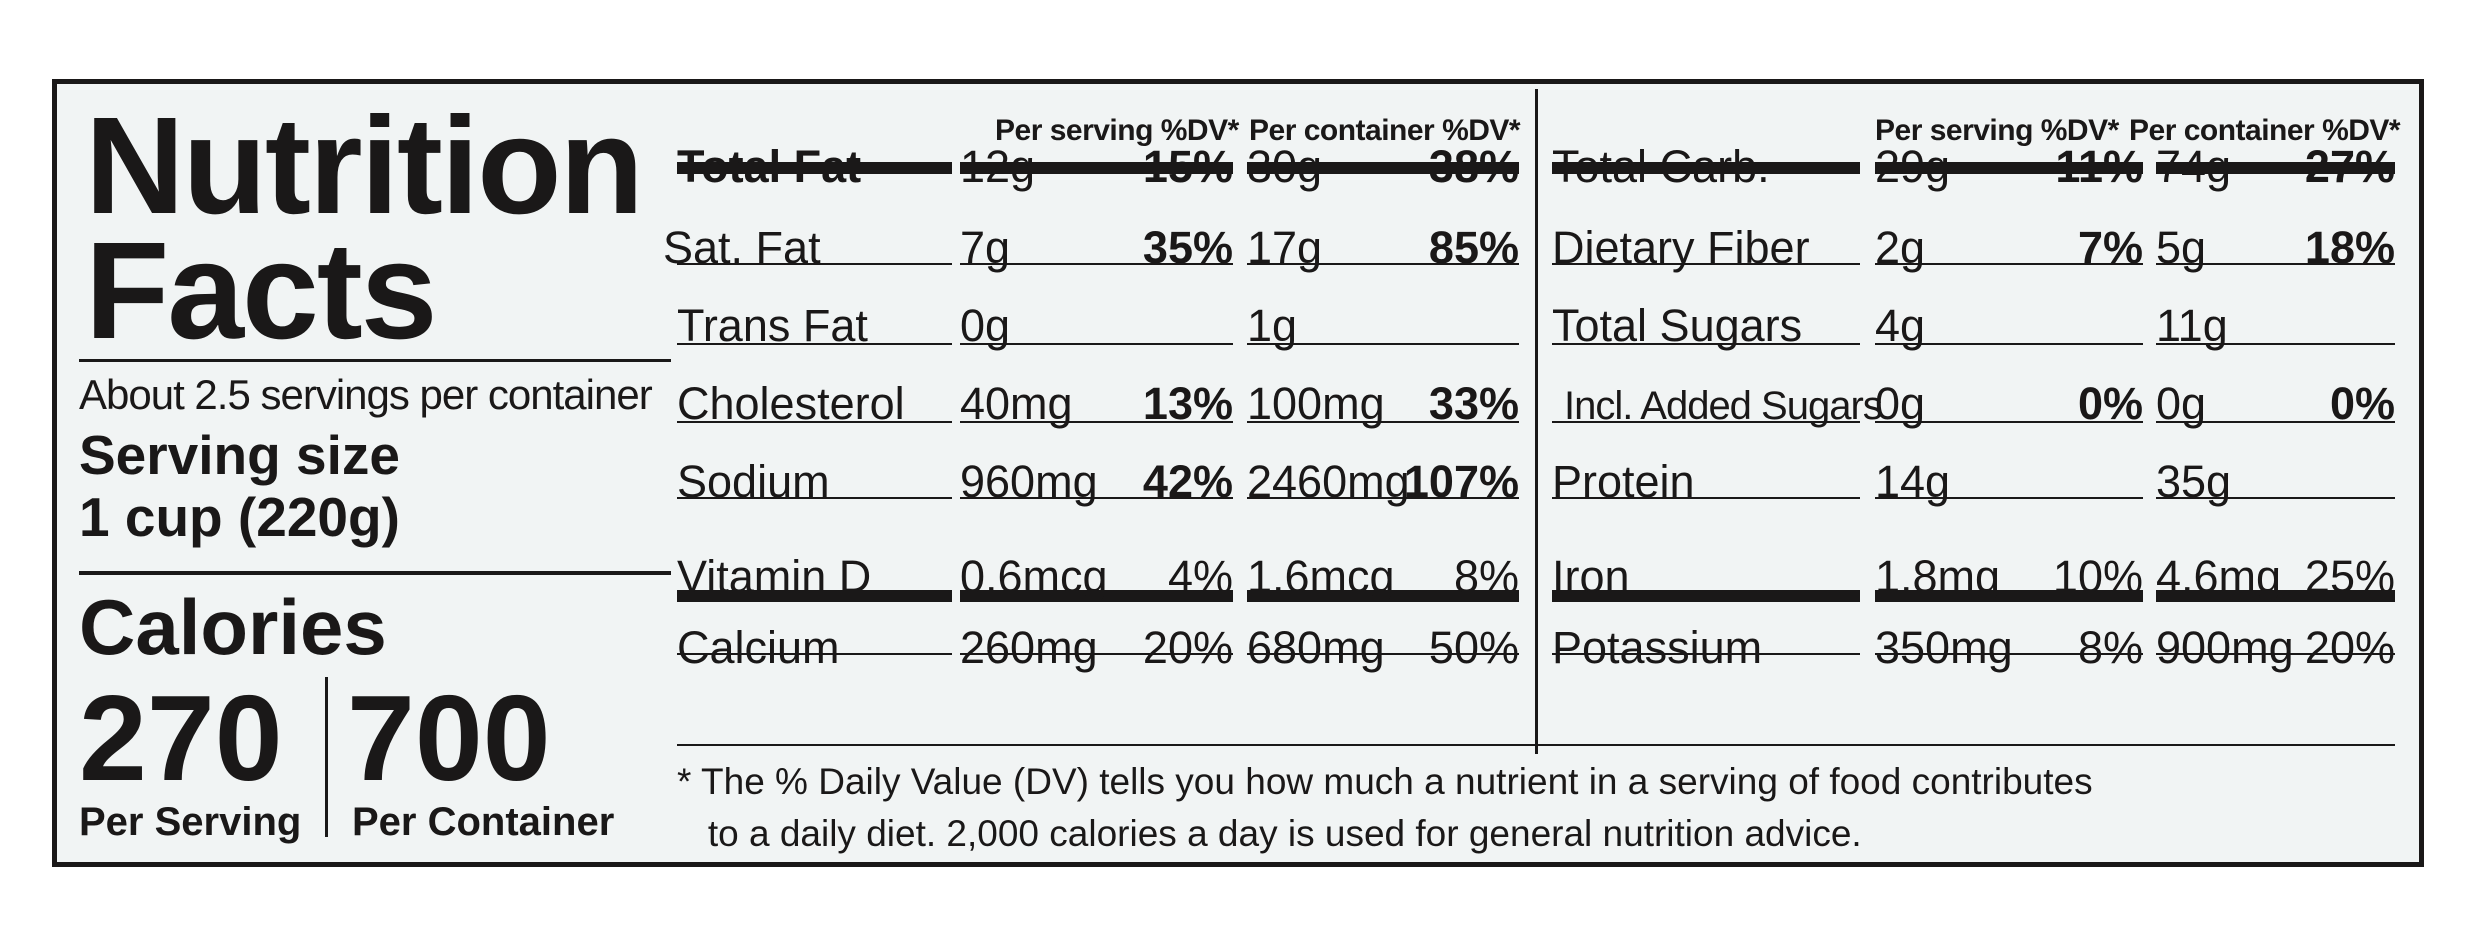 Image resolution: width=2476 pixels, height=945 pixels. What do you see at coordinates (239, 517) in the screenshot?
I see `serving-size-value: 1 cup (220g)` at bounding box center [239, 517].